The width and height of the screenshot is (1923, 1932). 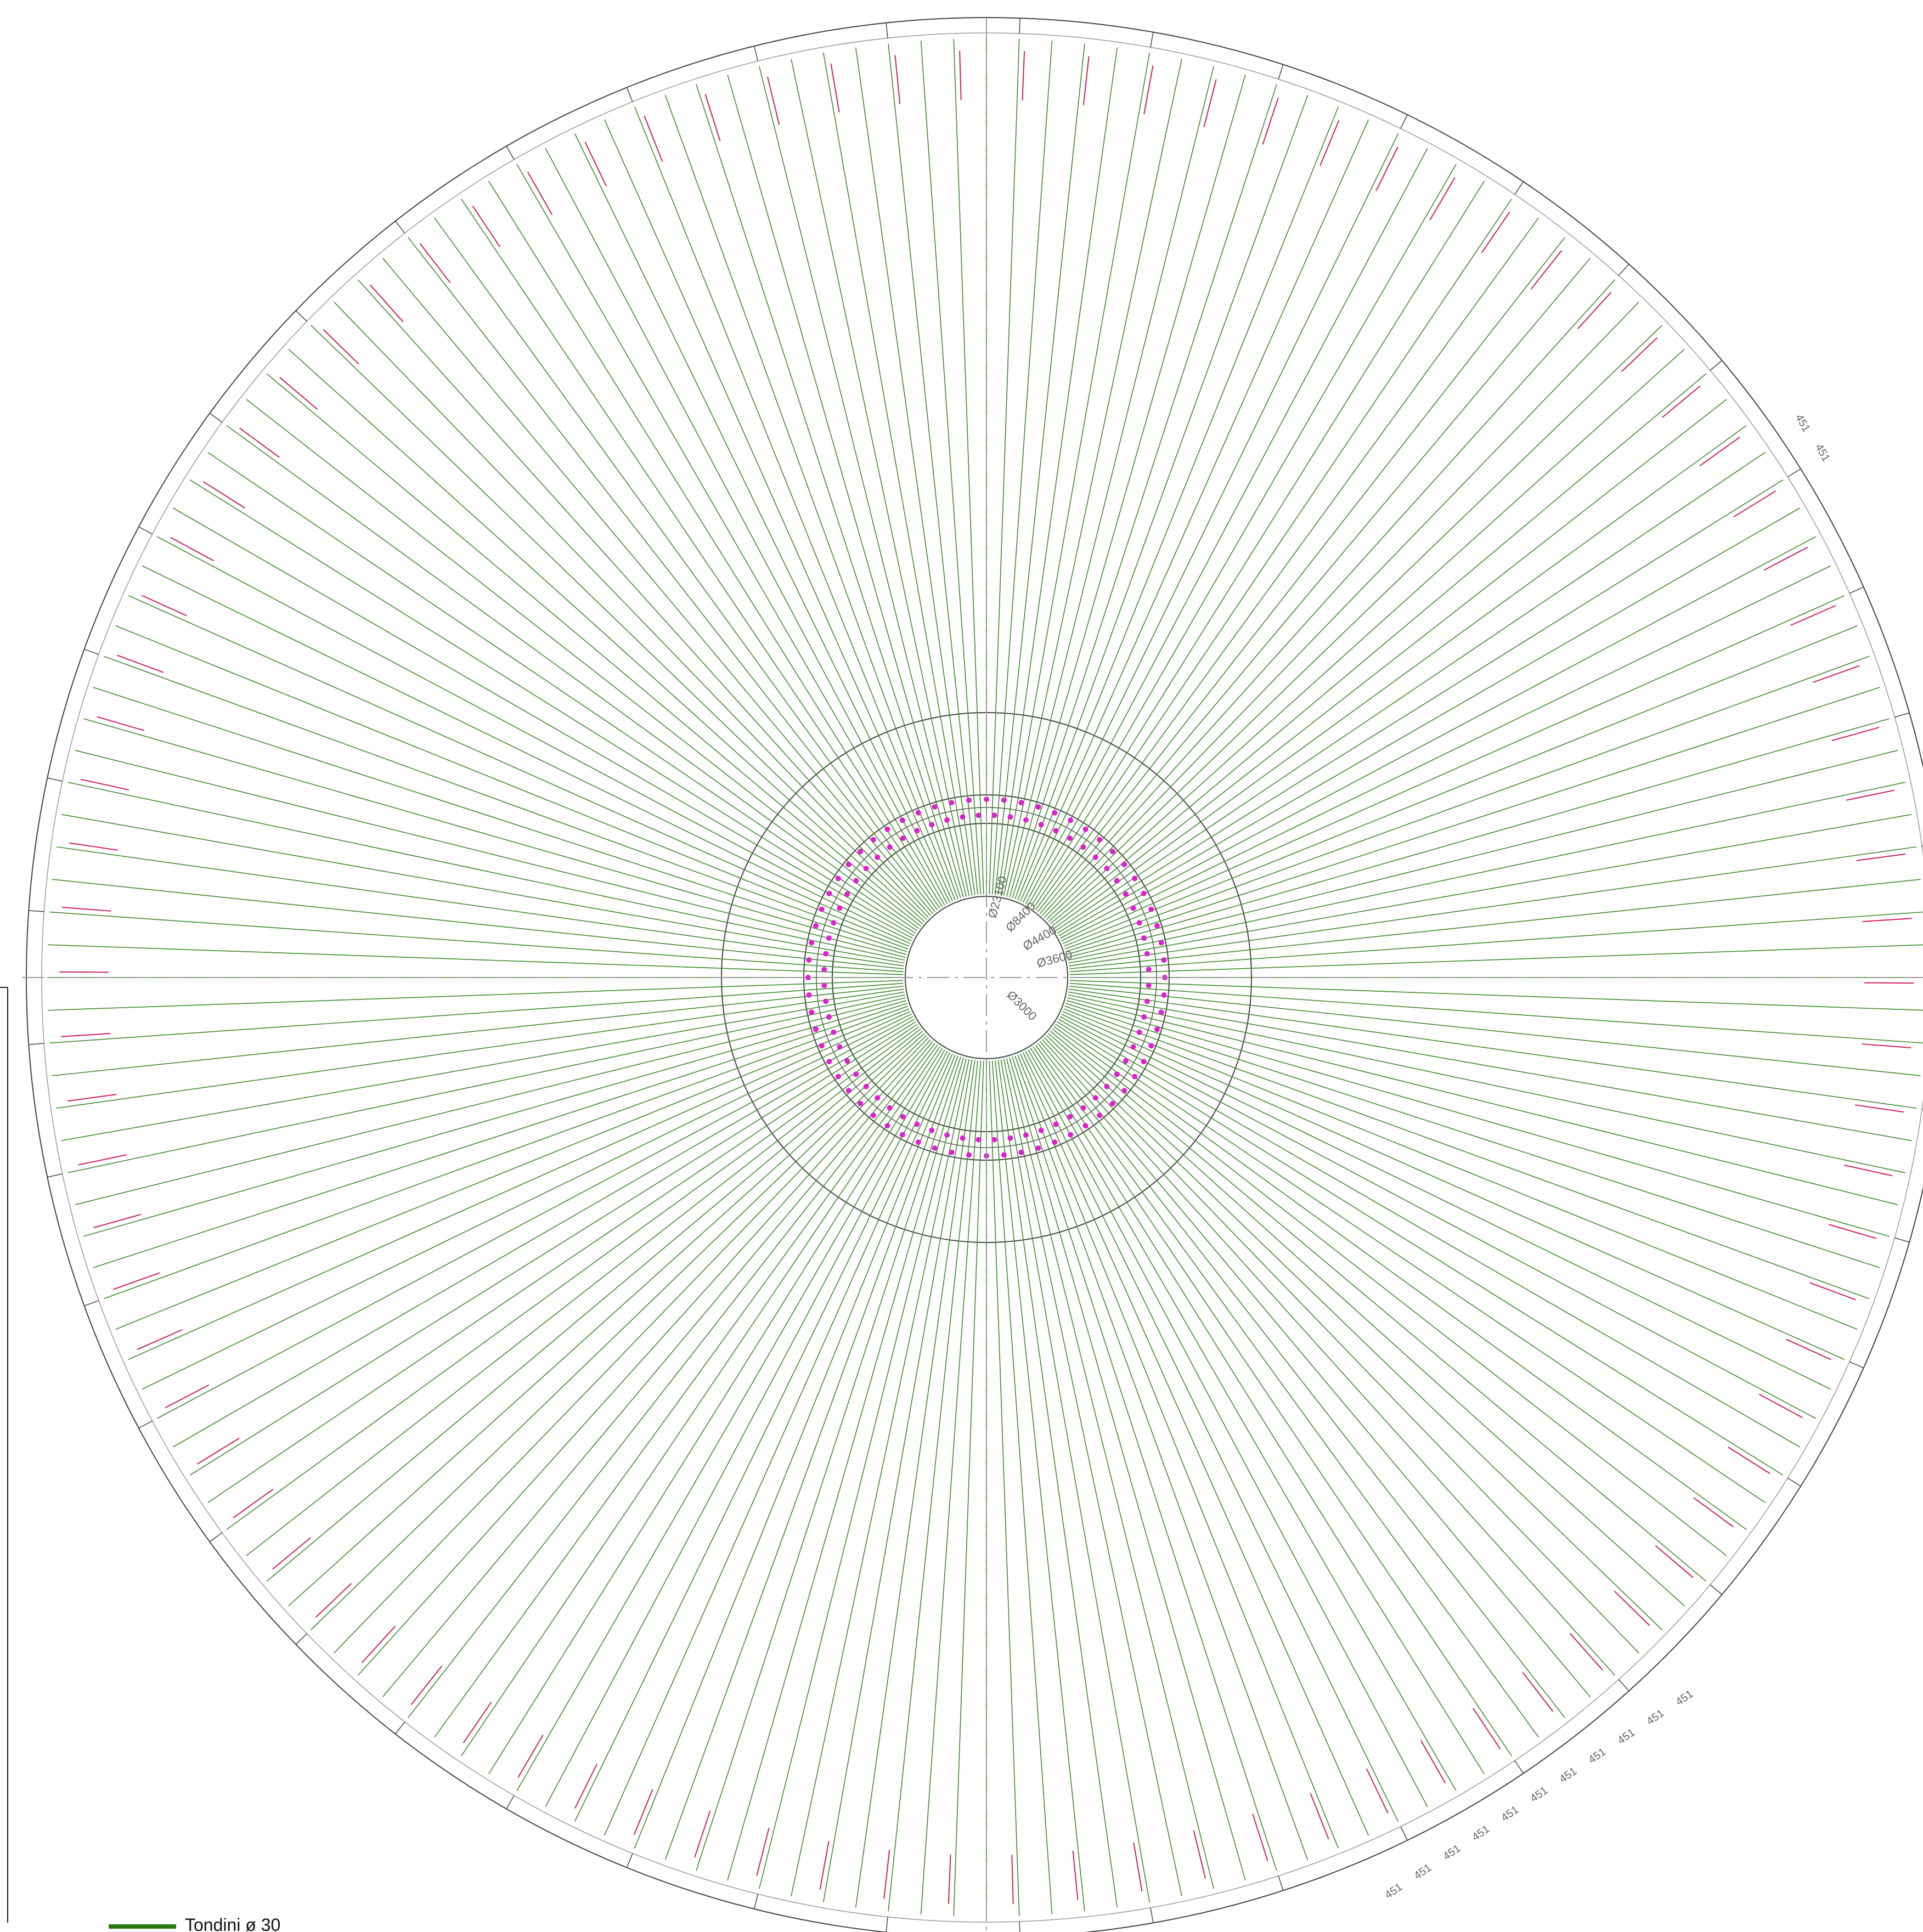 I want to click on diameter-label: Ø3000, so click(x=1021, y=1005).